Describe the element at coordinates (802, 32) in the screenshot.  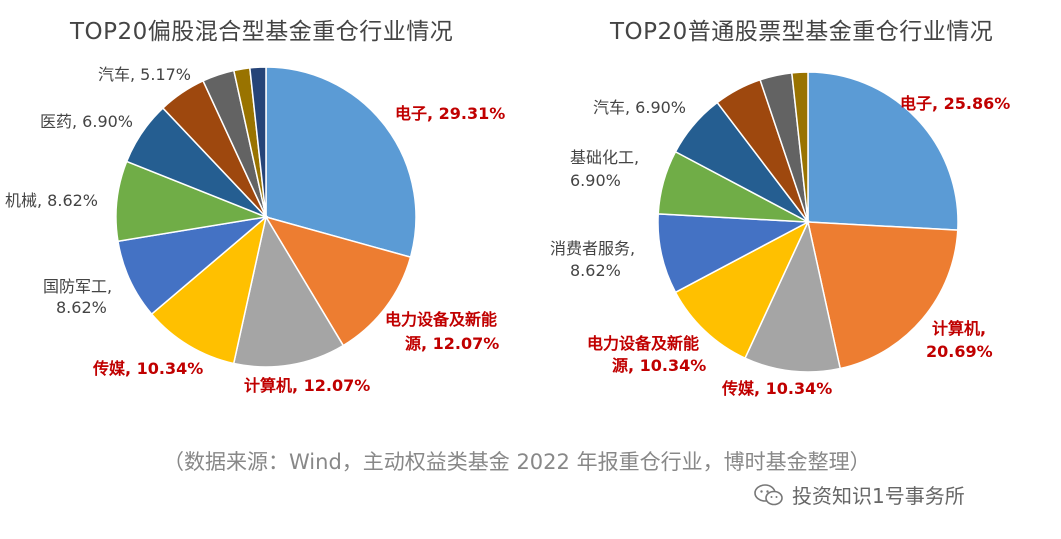
I see `chart-title-right: TOP20普通股票型基金重仓行业情况` at that location.